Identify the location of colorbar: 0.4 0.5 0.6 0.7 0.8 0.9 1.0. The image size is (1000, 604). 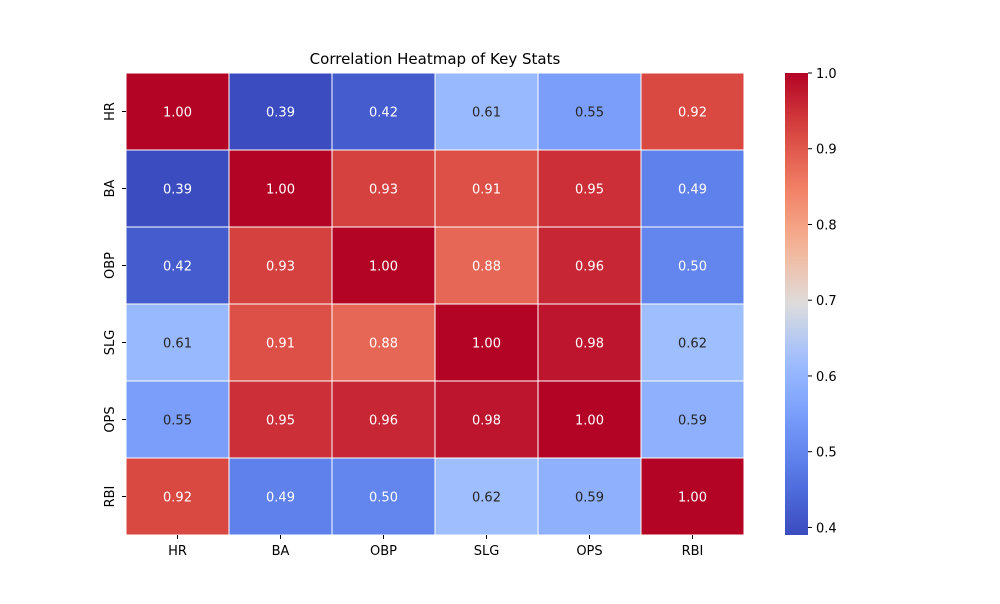
(811, 301).